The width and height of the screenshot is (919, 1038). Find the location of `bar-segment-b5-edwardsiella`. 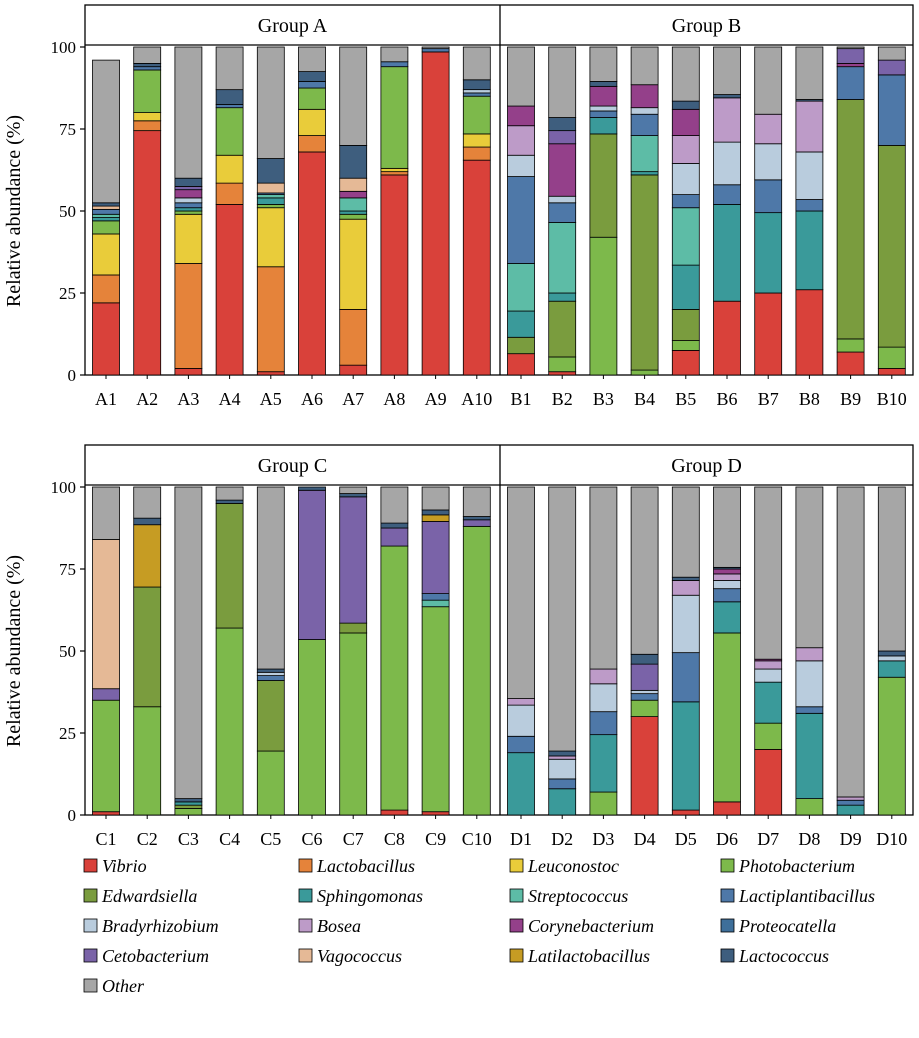

bar-segment-b5-edwardsiella is located at coordinates (685, 324).